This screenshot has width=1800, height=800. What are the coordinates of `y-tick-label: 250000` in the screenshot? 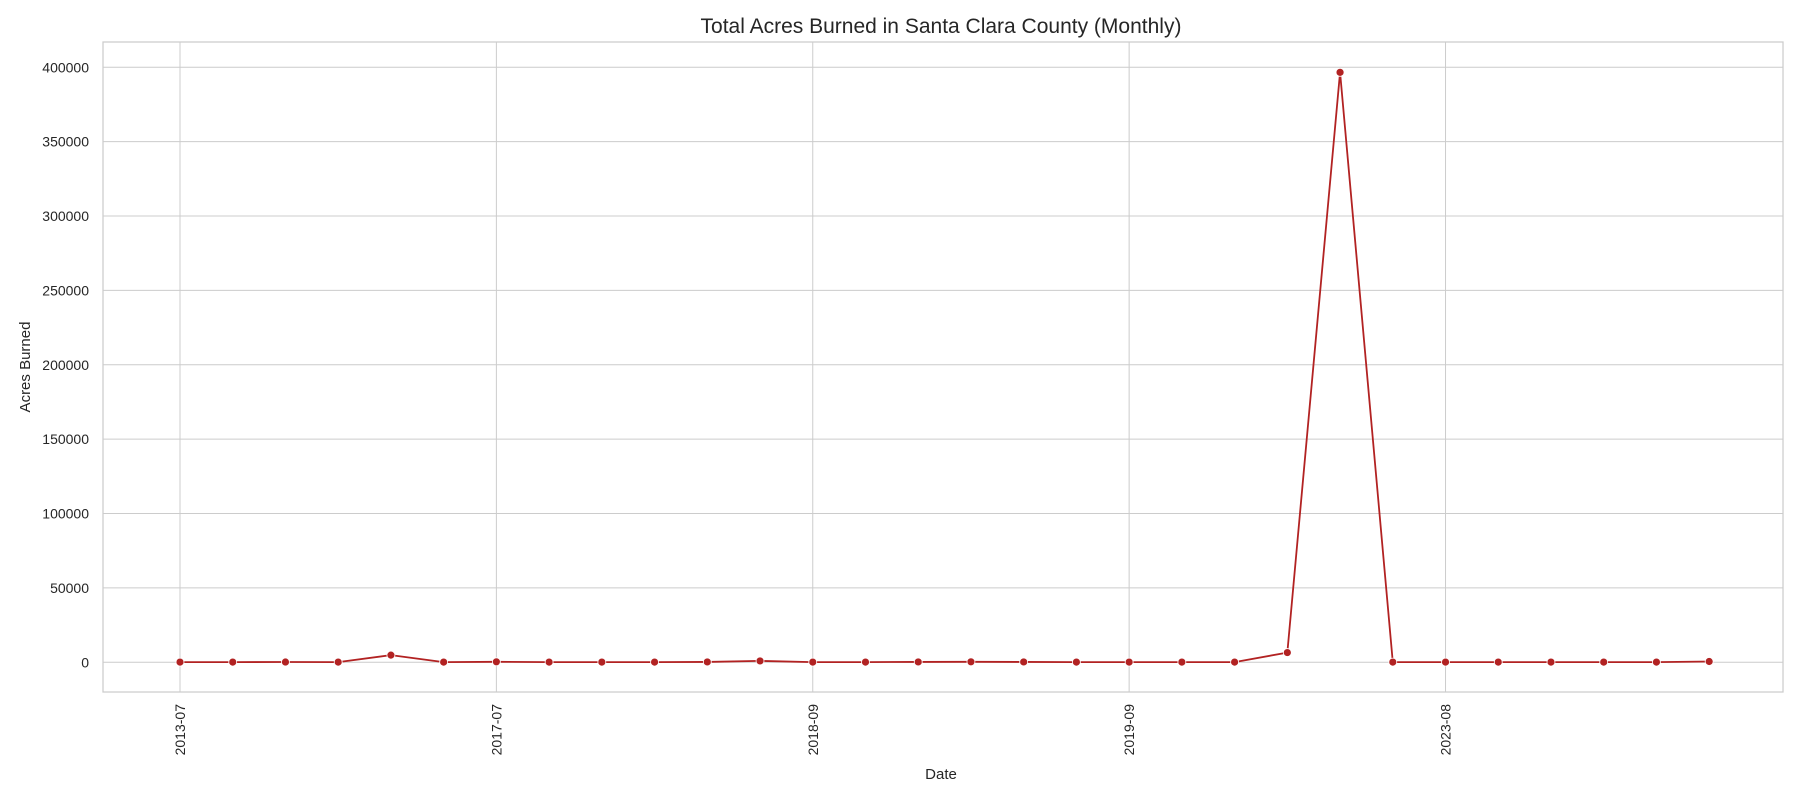 It's located at (65, 290).